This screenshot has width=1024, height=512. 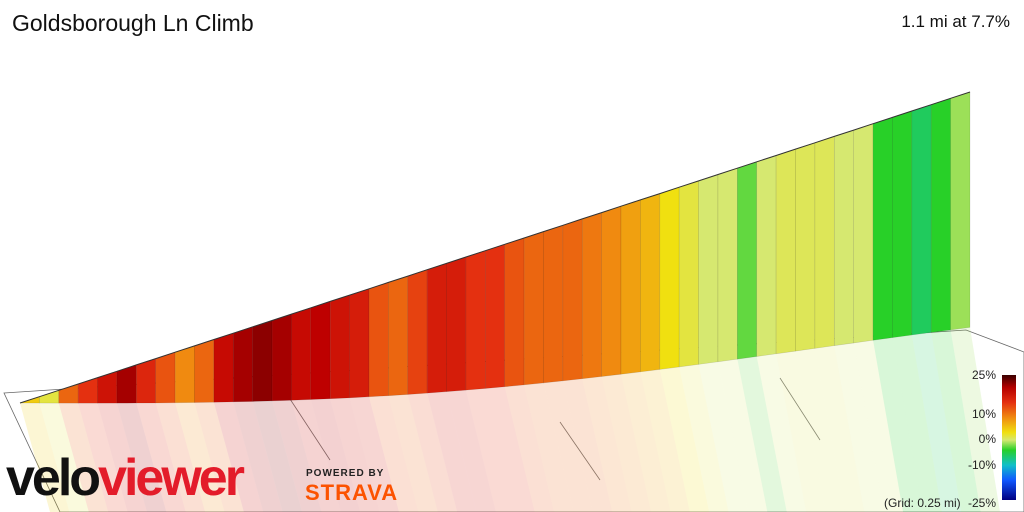 What do you see at coordinates (981, 465) in the screenshot?
I see `legend-tick: -10%` at bounding box center [981, 465].